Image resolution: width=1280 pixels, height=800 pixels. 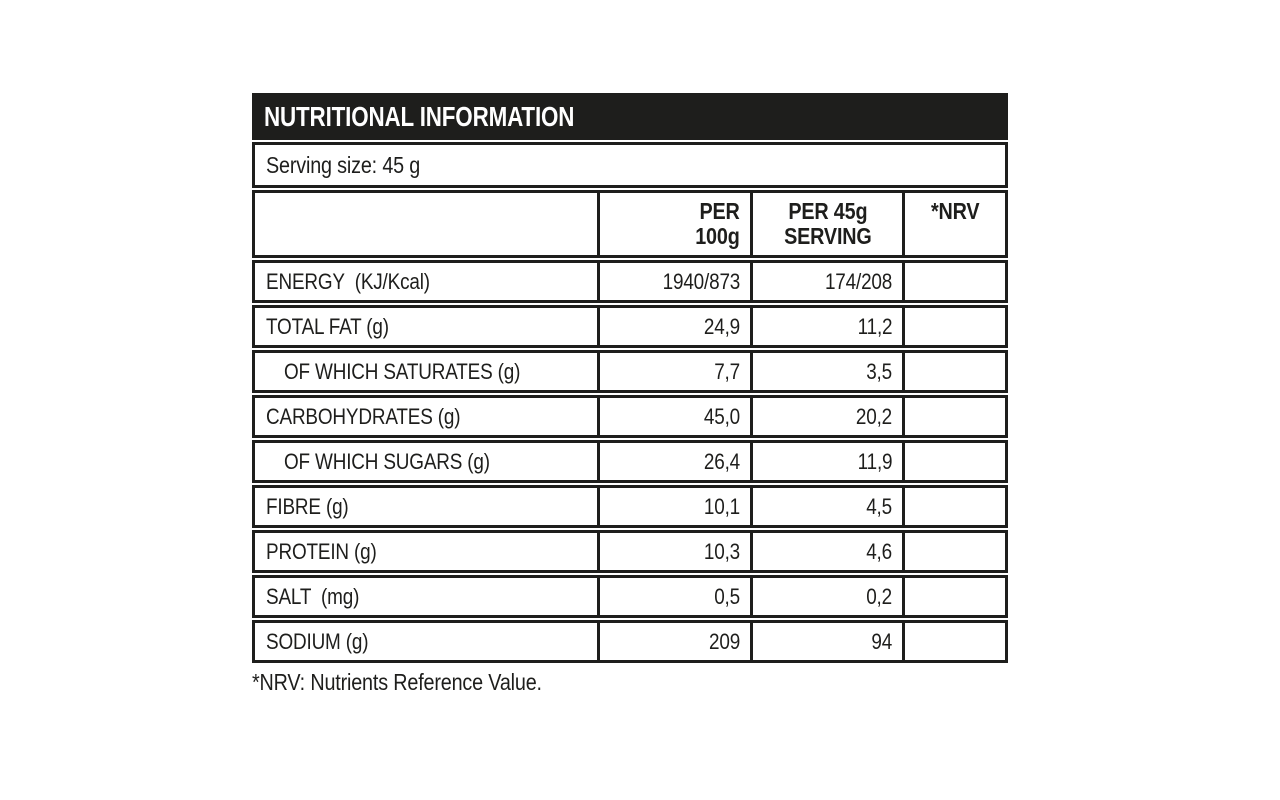 I want to click on nutrient-name: SODIUM (g), so click(x=317, y=641).